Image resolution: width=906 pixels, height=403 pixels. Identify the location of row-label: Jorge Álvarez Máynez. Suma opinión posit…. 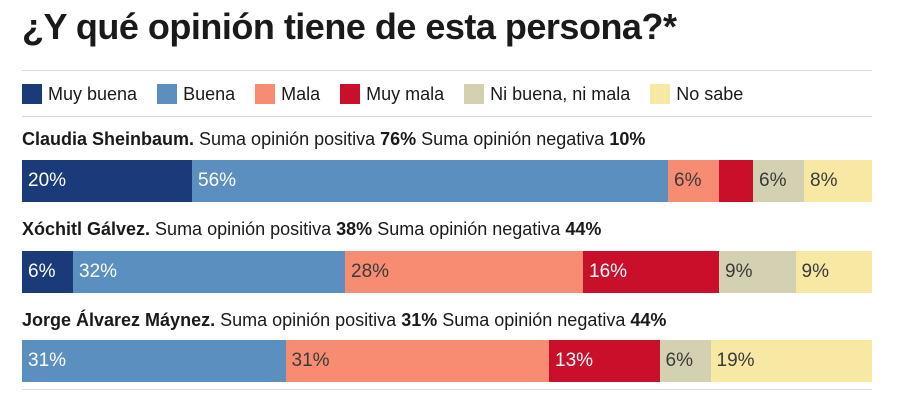
(344, 320).